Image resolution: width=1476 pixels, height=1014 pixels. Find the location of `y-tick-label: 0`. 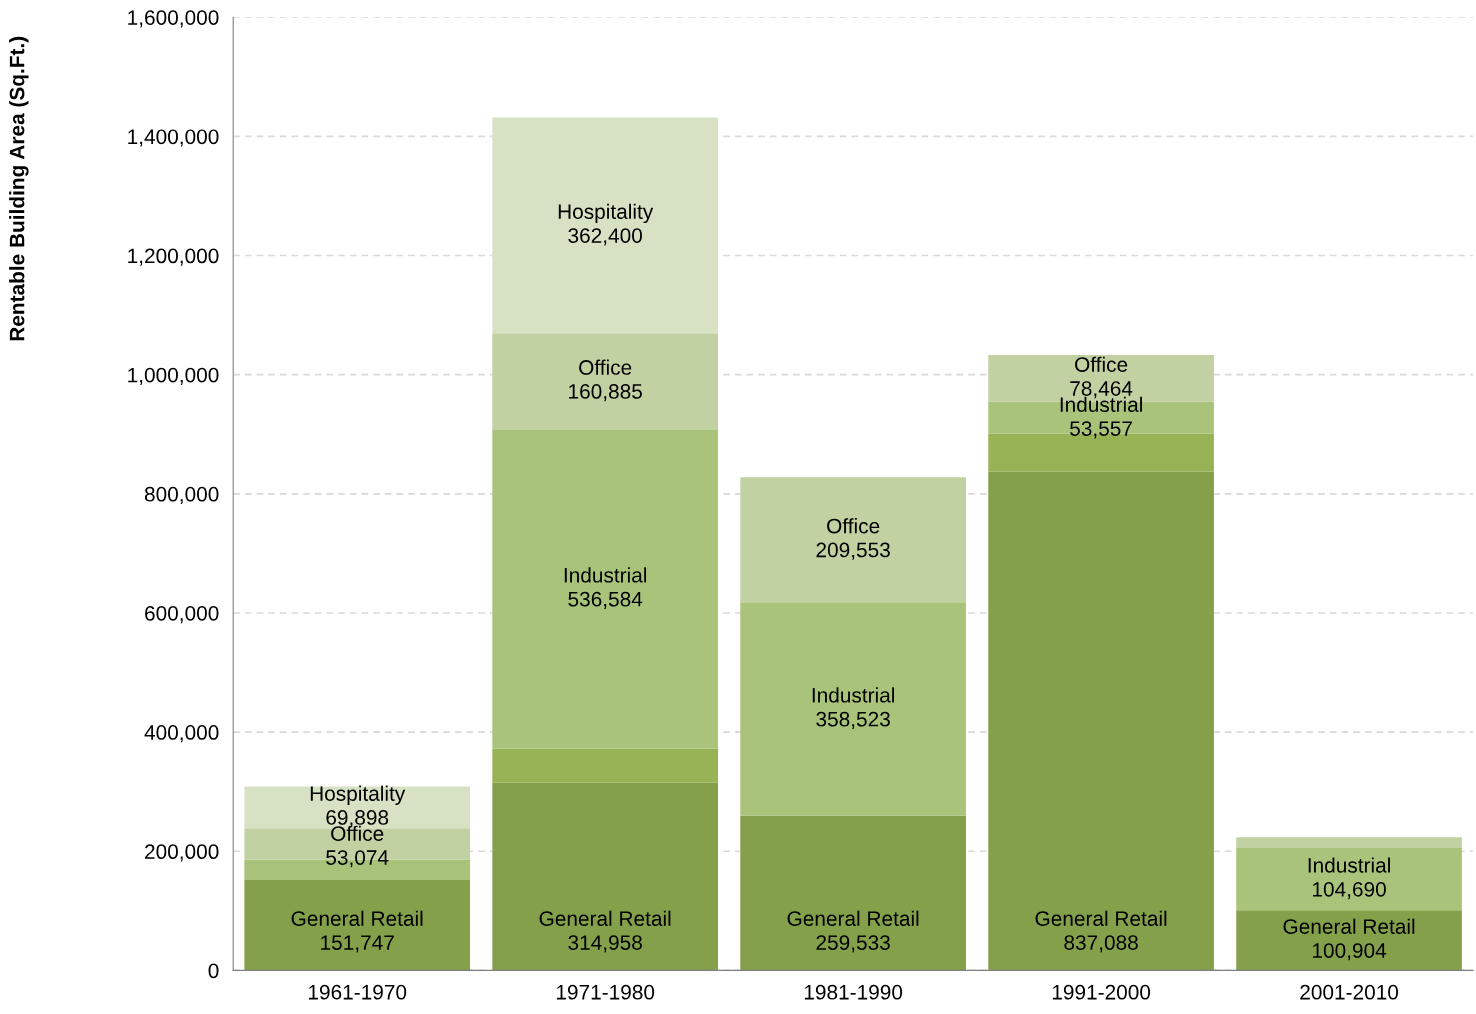

y-tick-label: 0 is located at coordinates (213, 971).